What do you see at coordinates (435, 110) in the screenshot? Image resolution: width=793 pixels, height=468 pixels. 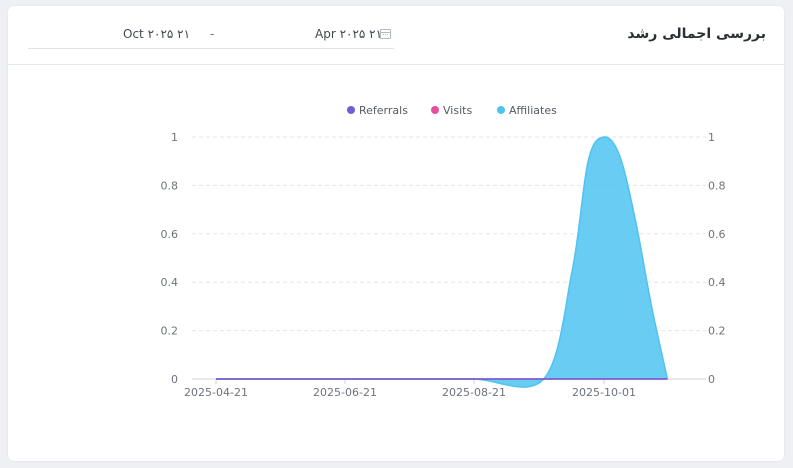 I see `legend-marker-visits` at bounding box center [435, 110].